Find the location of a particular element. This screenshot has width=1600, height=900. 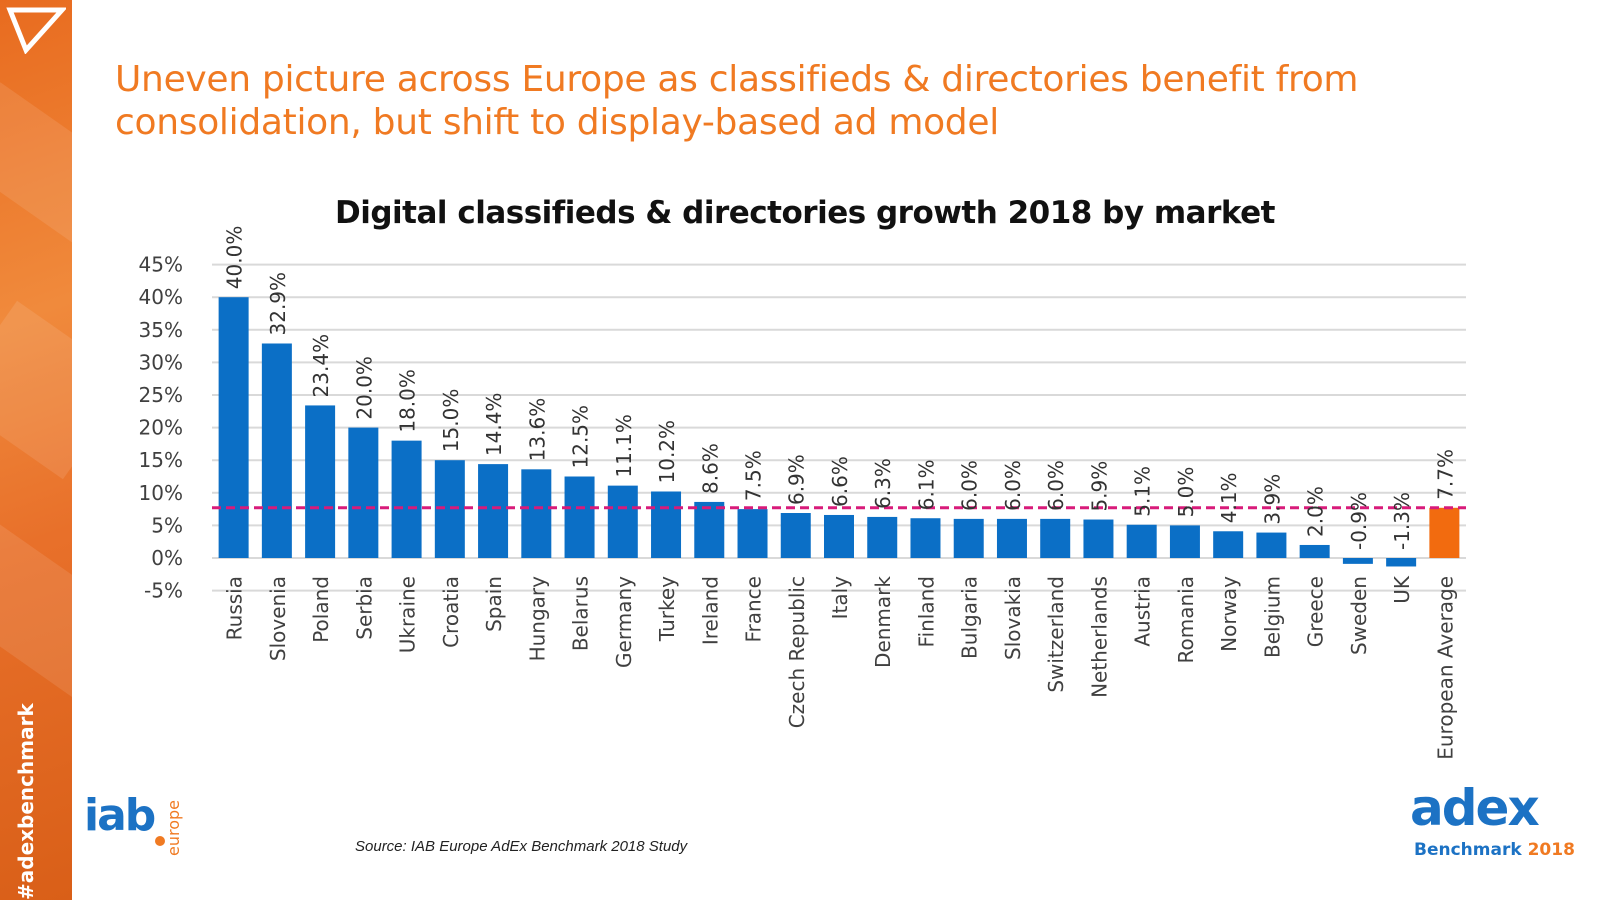

data-label: 8.6% is located at coordinates (710, 468).